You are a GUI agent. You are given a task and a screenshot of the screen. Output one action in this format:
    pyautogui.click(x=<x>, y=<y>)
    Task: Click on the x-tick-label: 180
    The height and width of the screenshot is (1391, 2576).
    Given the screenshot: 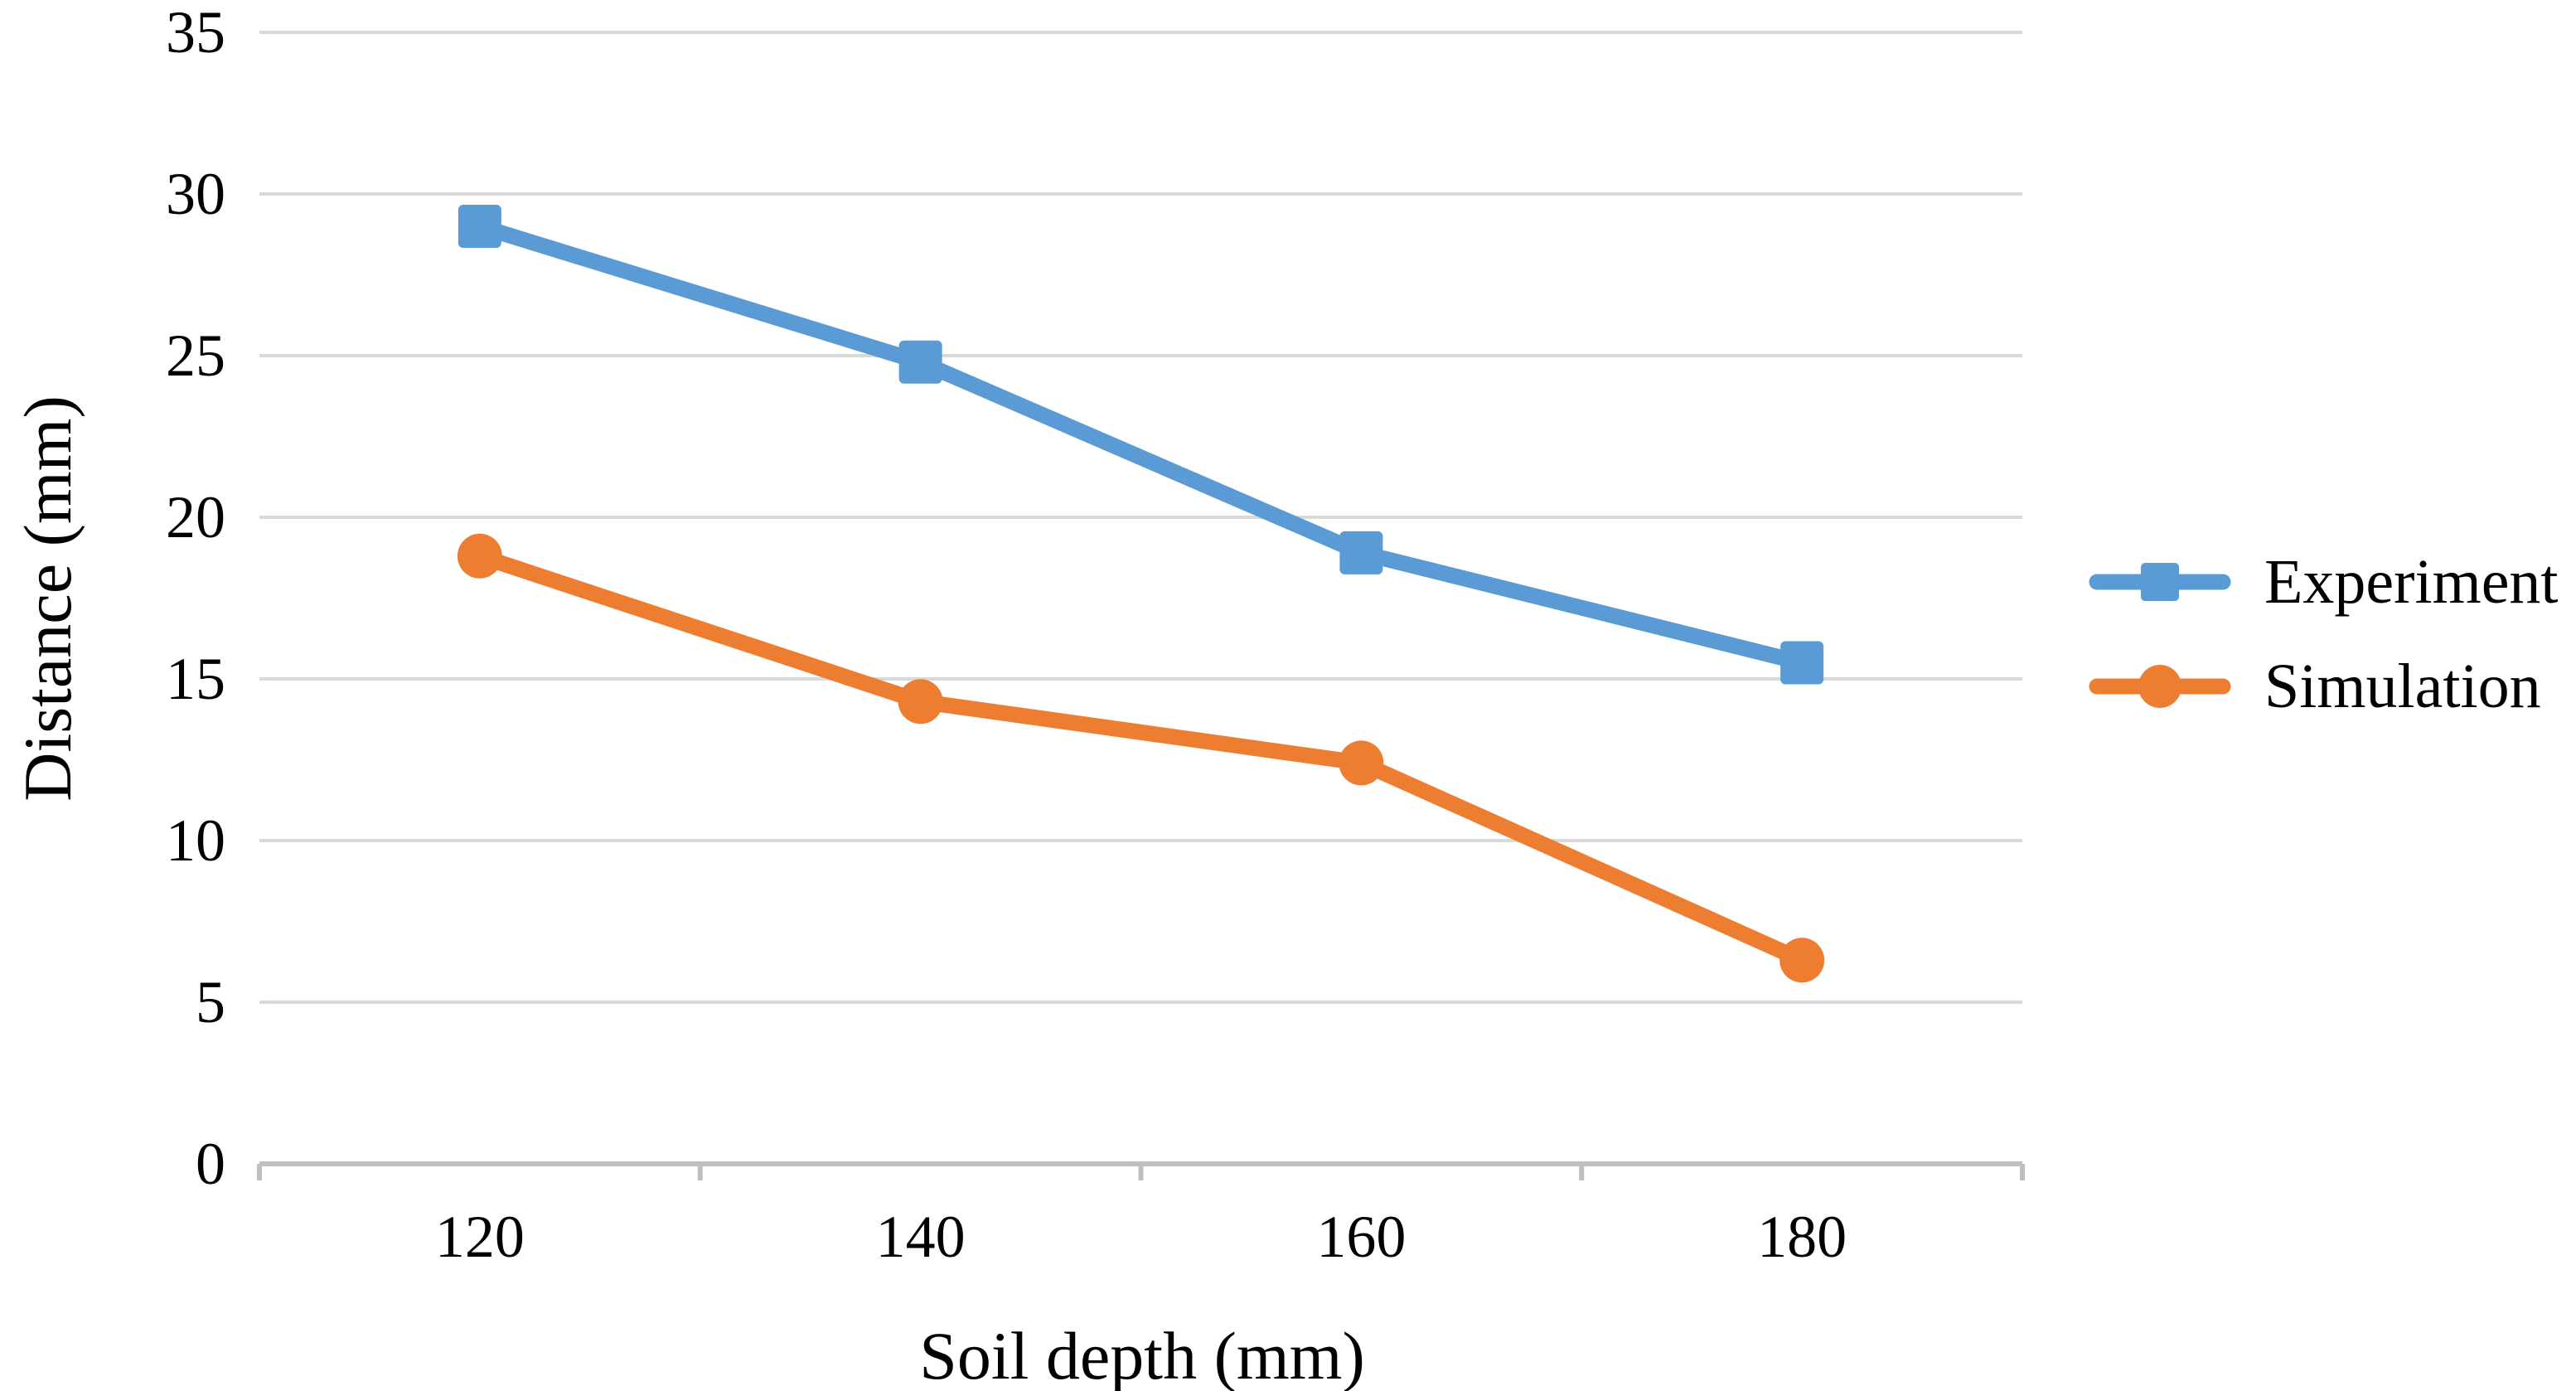 What is the action you would take?
    pyautogui.click(x=1802, y=1237)
    